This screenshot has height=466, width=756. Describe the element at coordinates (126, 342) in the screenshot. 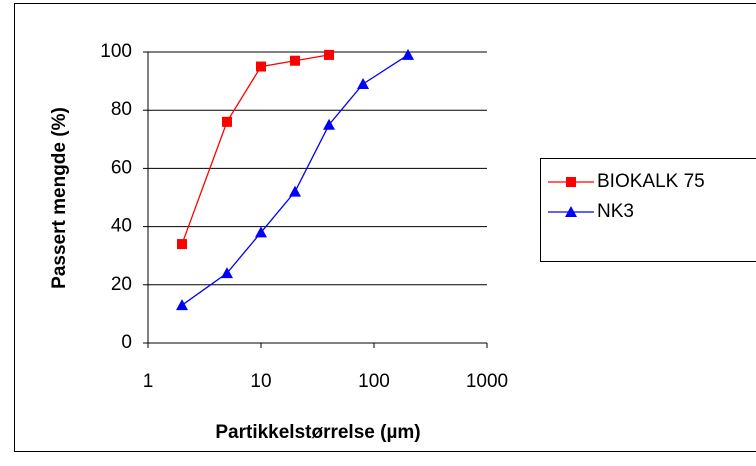

I see `y-tick-label: 0` at that location.